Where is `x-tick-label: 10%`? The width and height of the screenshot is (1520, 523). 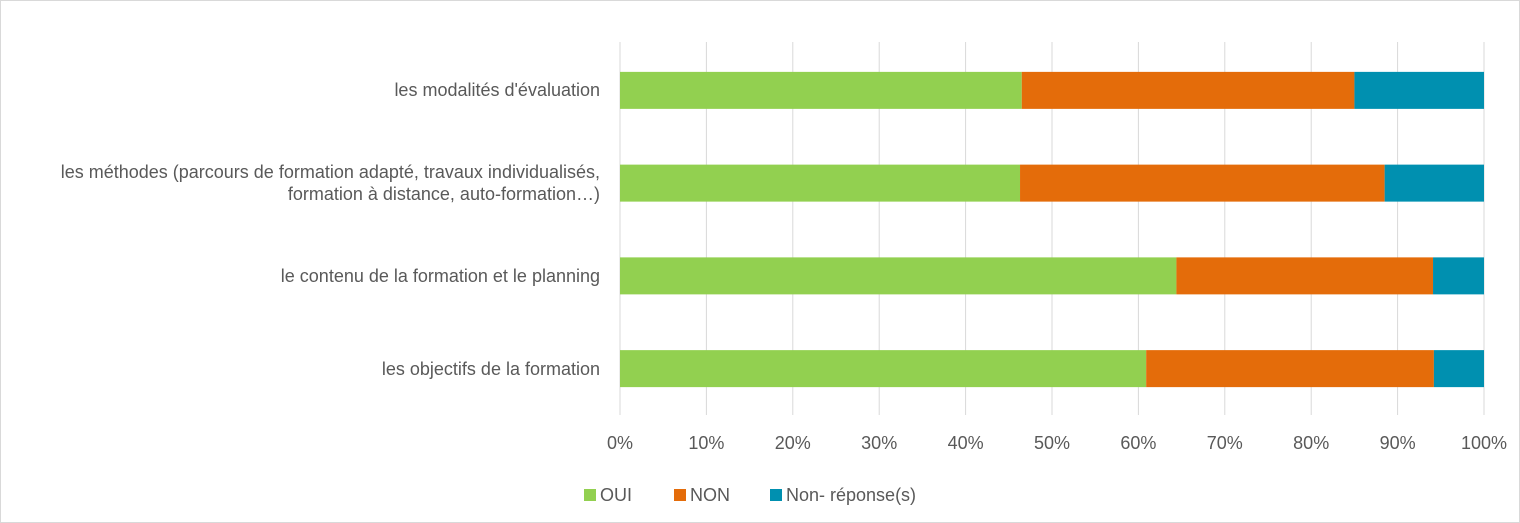
x-tick-label: 10% is located at coordinates (706, 443).